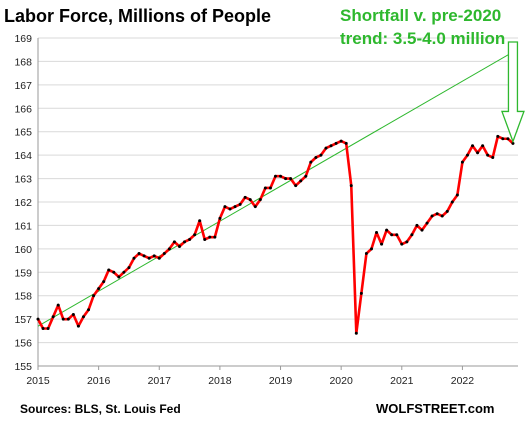 This screenshot has width=527, height=423. I want to click on x-tick-label-2015: 2015, so click(38, 381).